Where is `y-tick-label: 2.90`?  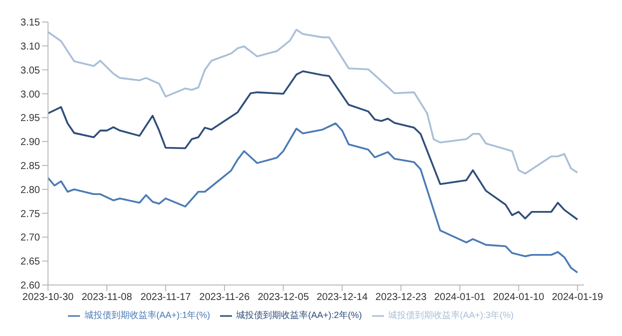
y-tick-label: 2.90 is located at coordinates (30, 142).